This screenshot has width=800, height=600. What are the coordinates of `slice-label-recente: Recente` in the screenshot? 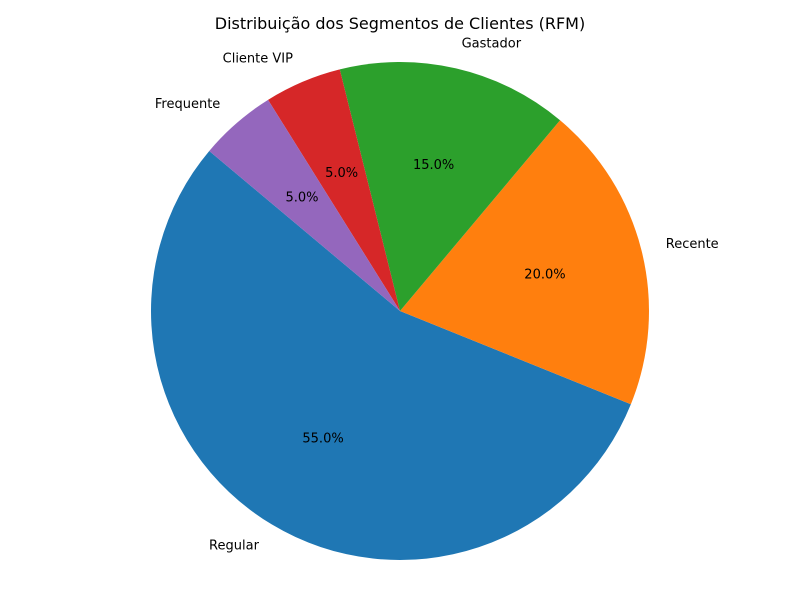 It's located at (692, 244).